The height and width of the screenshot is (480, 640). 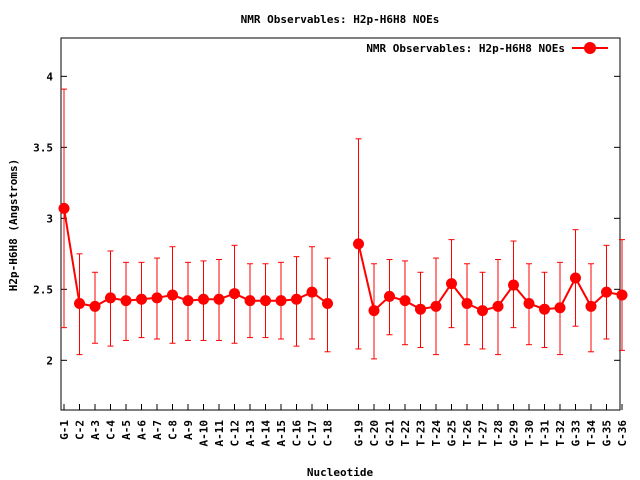 What do you see at coordinates (374, 433) in the screenshot?
I see `x-tick-label: C-20` at bounding box center [374, 433].